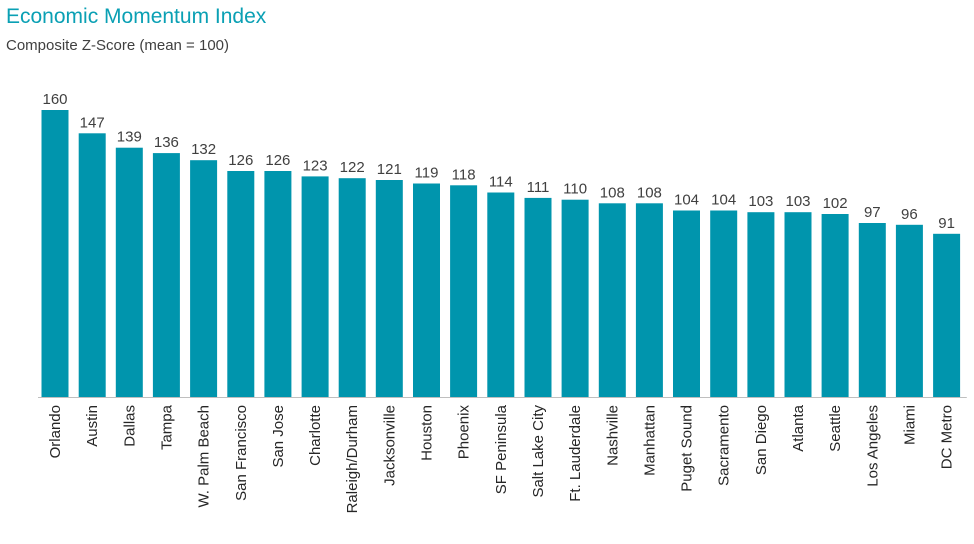 The width and height of the screenshot is (974, 544). What do you see at coordinates (241, 284) in the screenshot?
I see `bar-san-francisco` at bounding box center [241, 284].